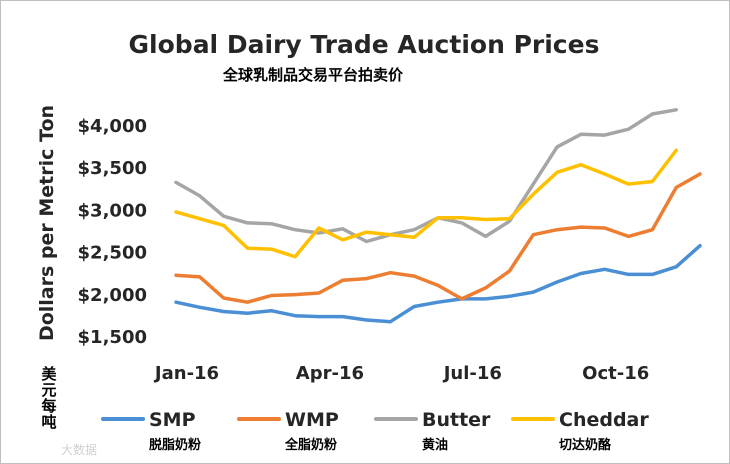  I want to click on legend-label-cn-cheddar: 切达奶酪, so click(585, 445).